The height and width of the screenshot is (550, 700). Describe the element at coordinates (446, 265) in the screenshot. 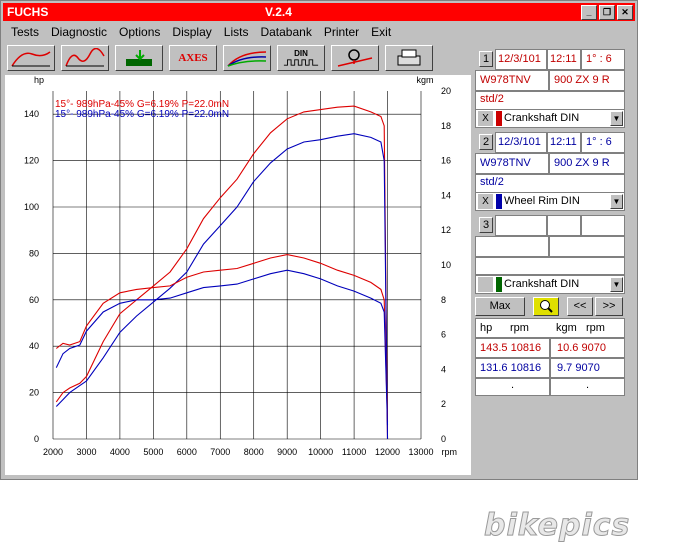

I see `right-tick-label: 10` at that location.